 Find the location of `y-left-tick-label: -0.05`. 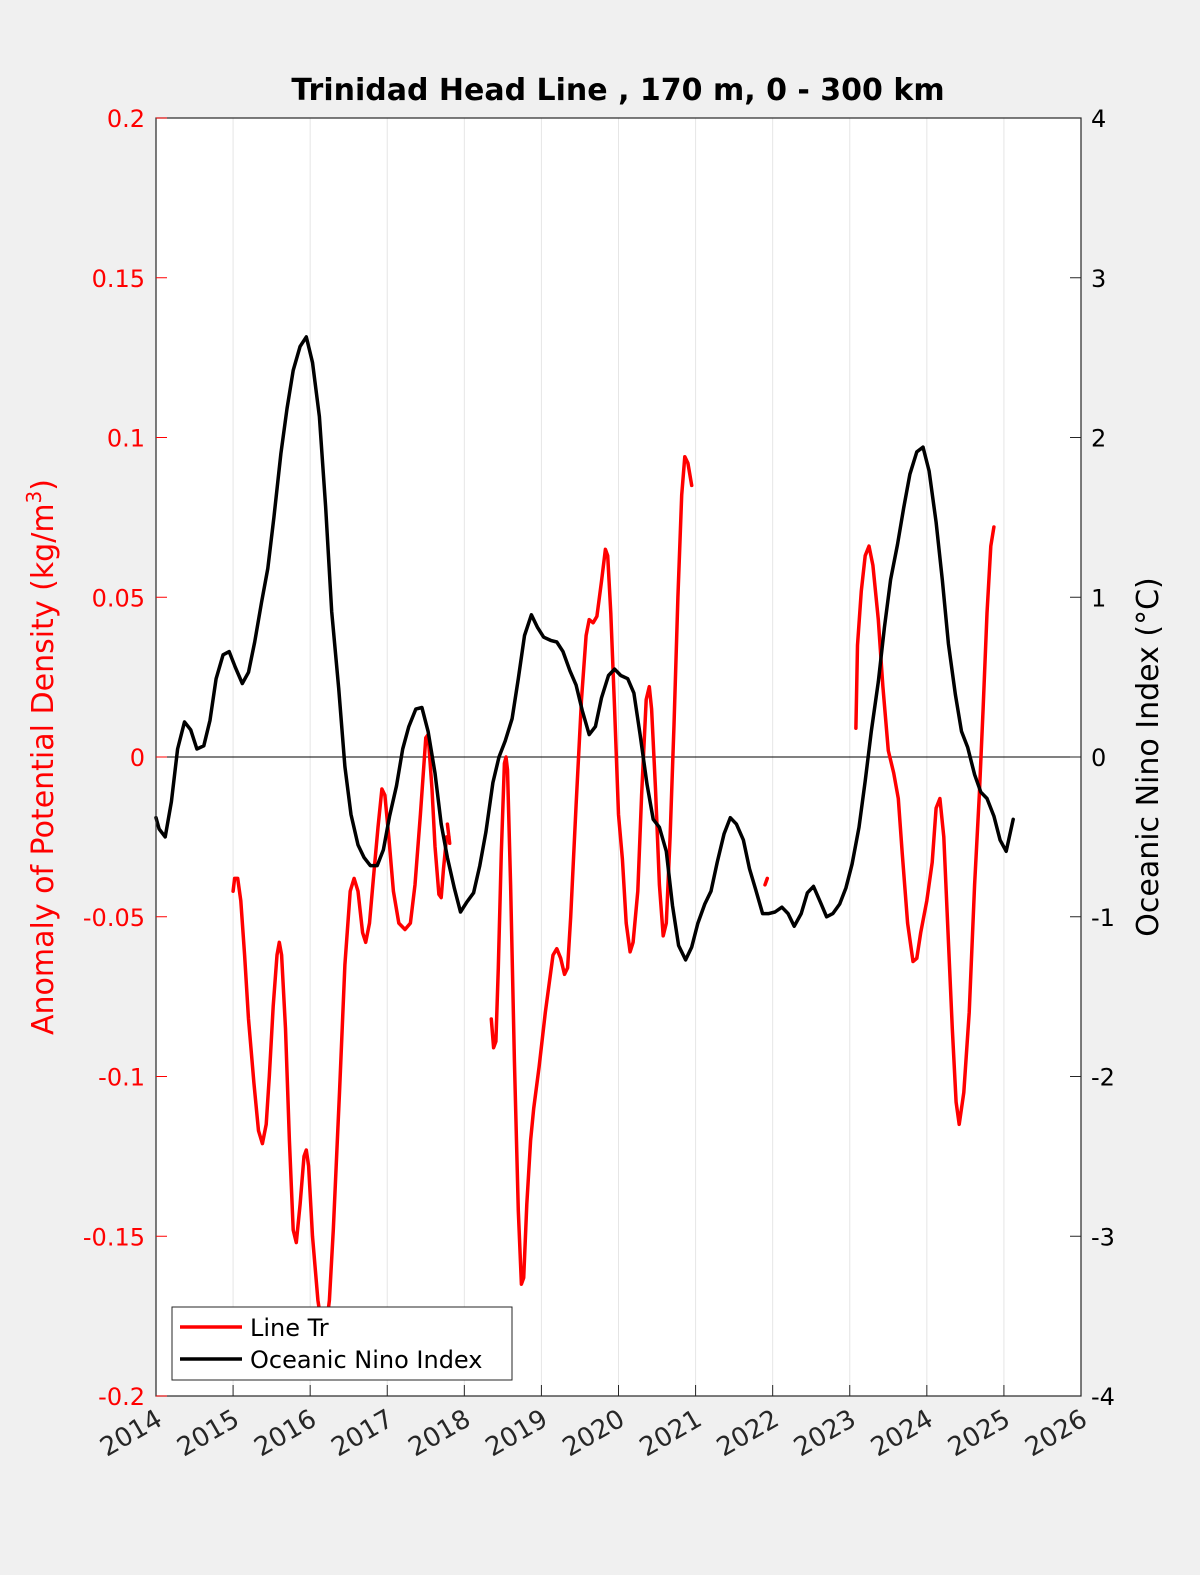

y-left-tick-label: -0.05 is located at coordinates (114, 918).